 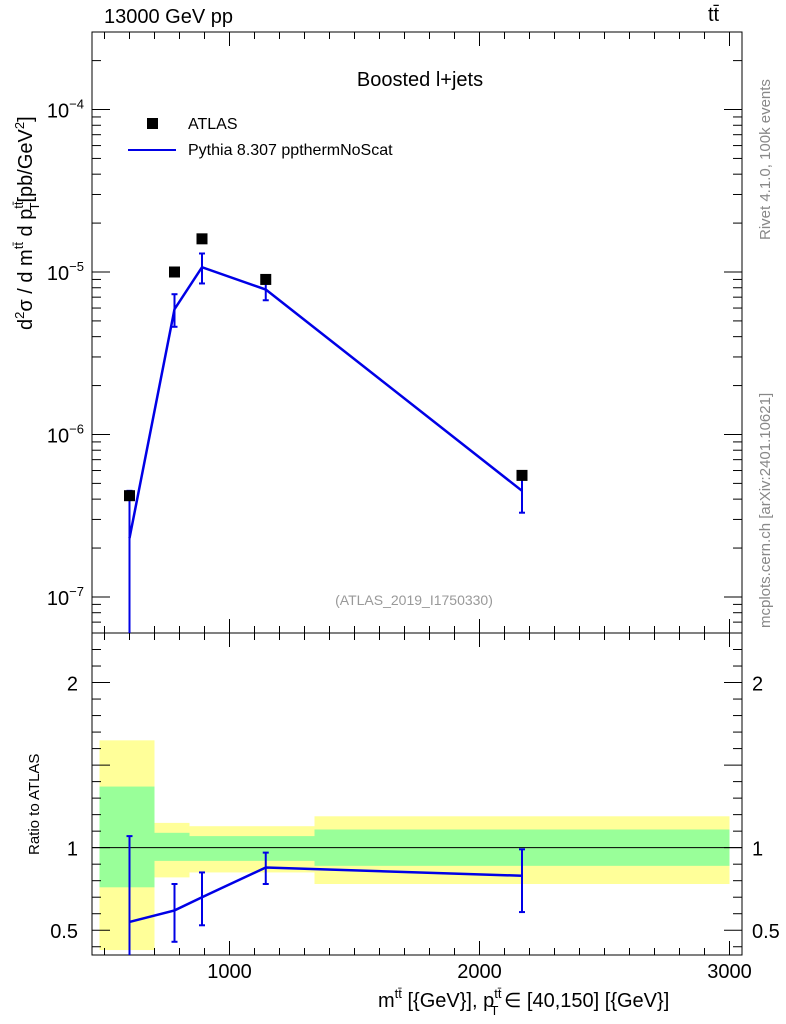 What do you see at coordinates (213, 124) in the screenshot?
I see `legend-label-atlas: ATLAS` at bounding box center [213, 124].